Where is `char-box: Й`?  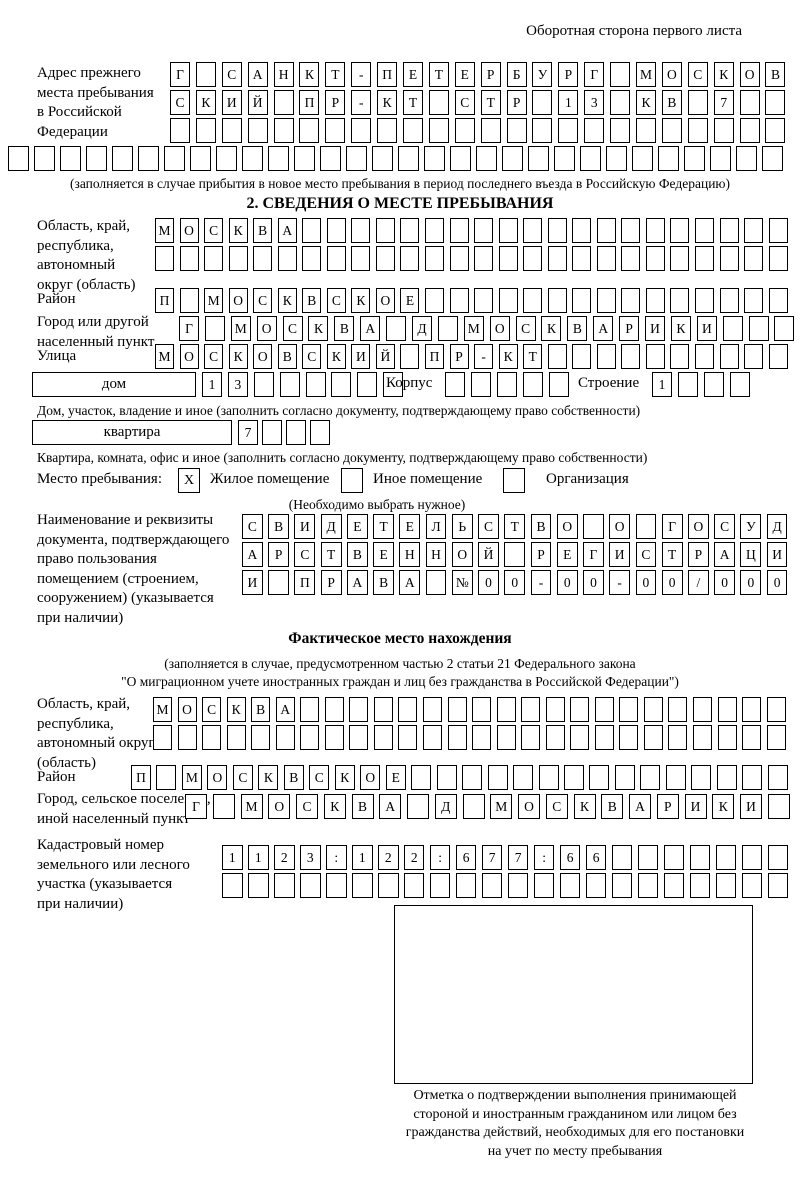 char-box: Й is located at coordinates (385, 356).